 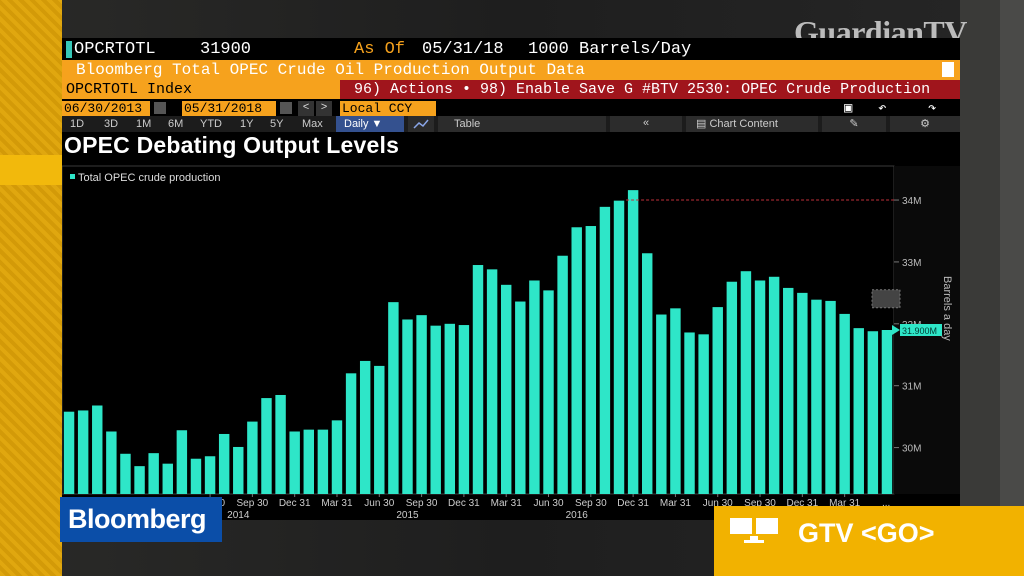 I want to click on chart-type-icon, so click(x=421, y=124).